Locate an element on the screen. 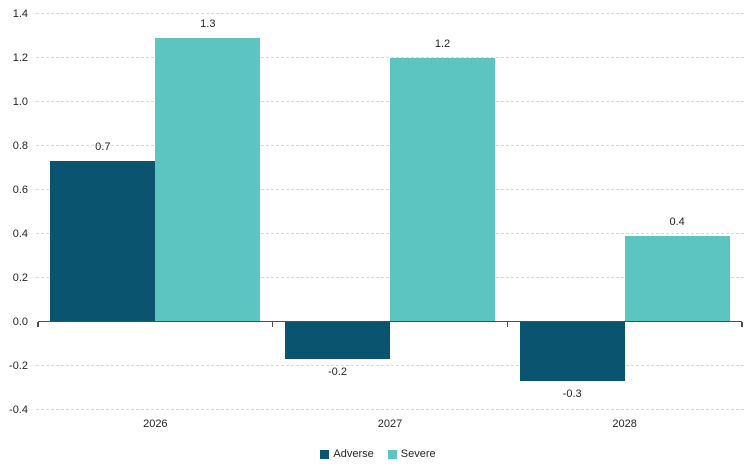 This screenshot has width=756, height=472. y-axis-tick-label: -0.4 is located at coordinates (18, 409).